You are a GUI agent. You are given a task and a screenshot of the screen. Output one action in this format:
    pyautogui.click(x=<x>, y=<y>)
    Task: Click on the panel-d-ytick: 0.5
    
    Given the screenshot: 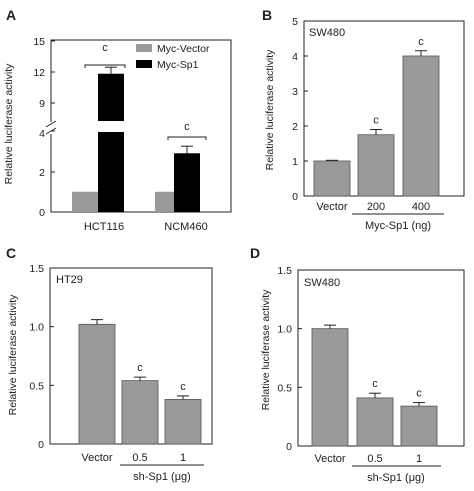 What is the action you would take?
    pyautogui.click(x=284, y=388)
    